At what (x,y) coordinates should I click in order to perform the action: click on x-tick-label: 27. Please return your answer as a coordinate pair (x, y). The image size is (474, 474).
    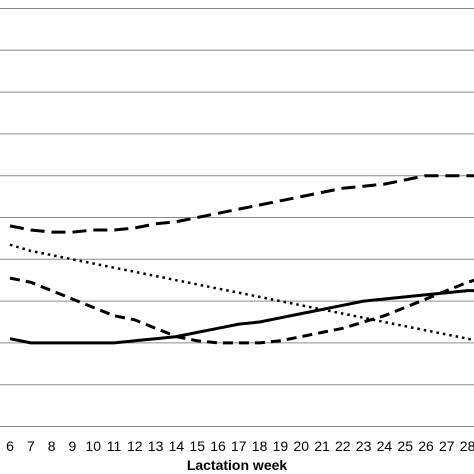
    Looking at the image, I should click on (447, 446).